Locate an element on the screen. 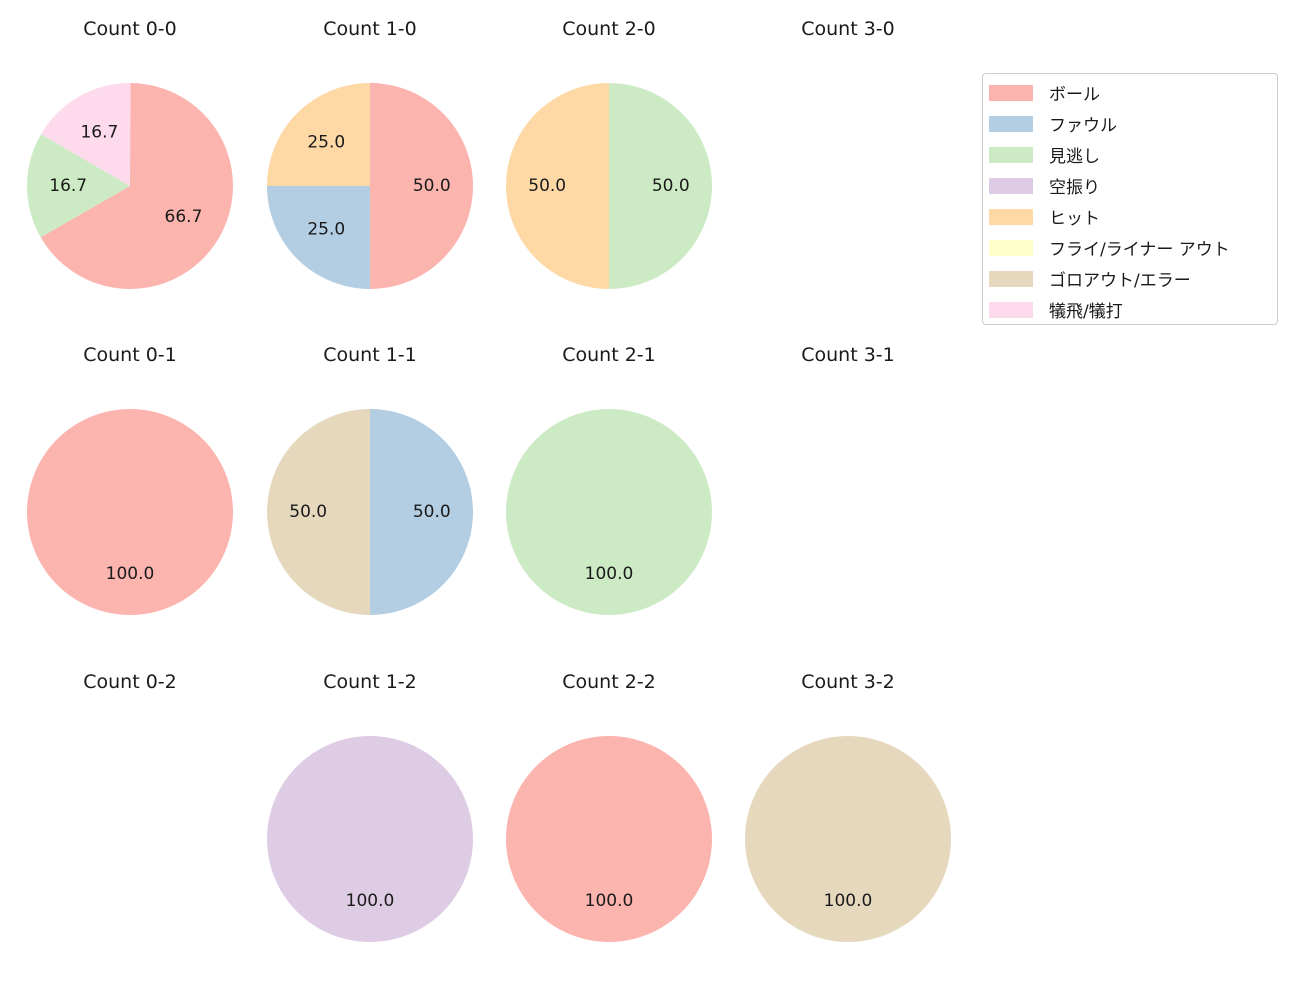 The height and width of the screenshot is (1000, 1300). legend-label: ゴロアウト/エラー is located at coordinates (1120, 281).